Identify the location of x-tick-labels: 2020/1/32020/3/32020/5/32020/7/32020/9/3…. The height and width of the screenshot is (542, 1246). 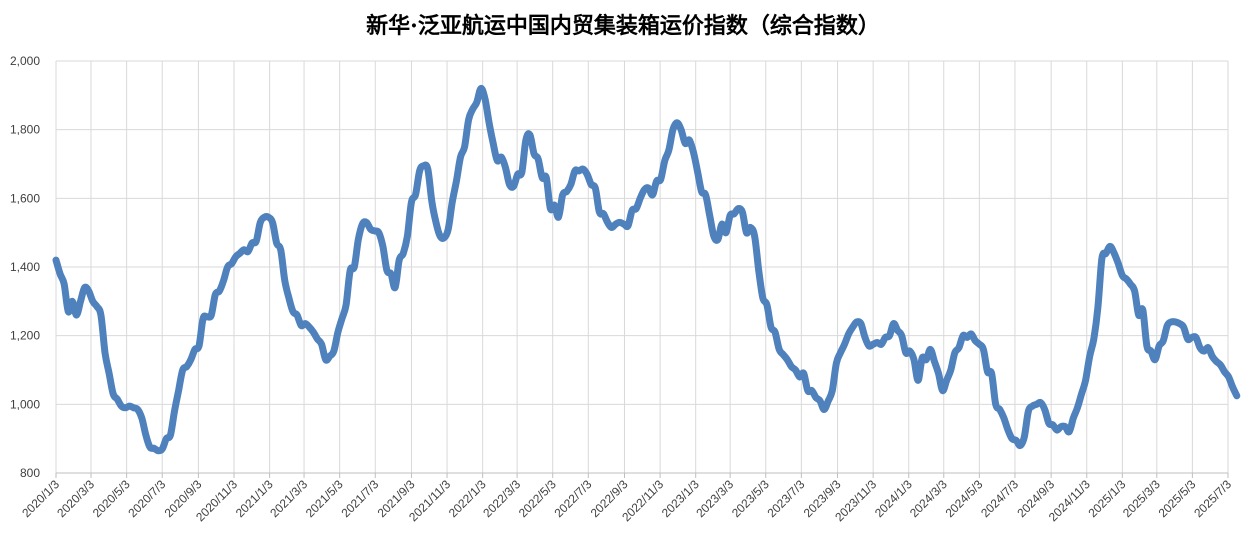
(626, 500).